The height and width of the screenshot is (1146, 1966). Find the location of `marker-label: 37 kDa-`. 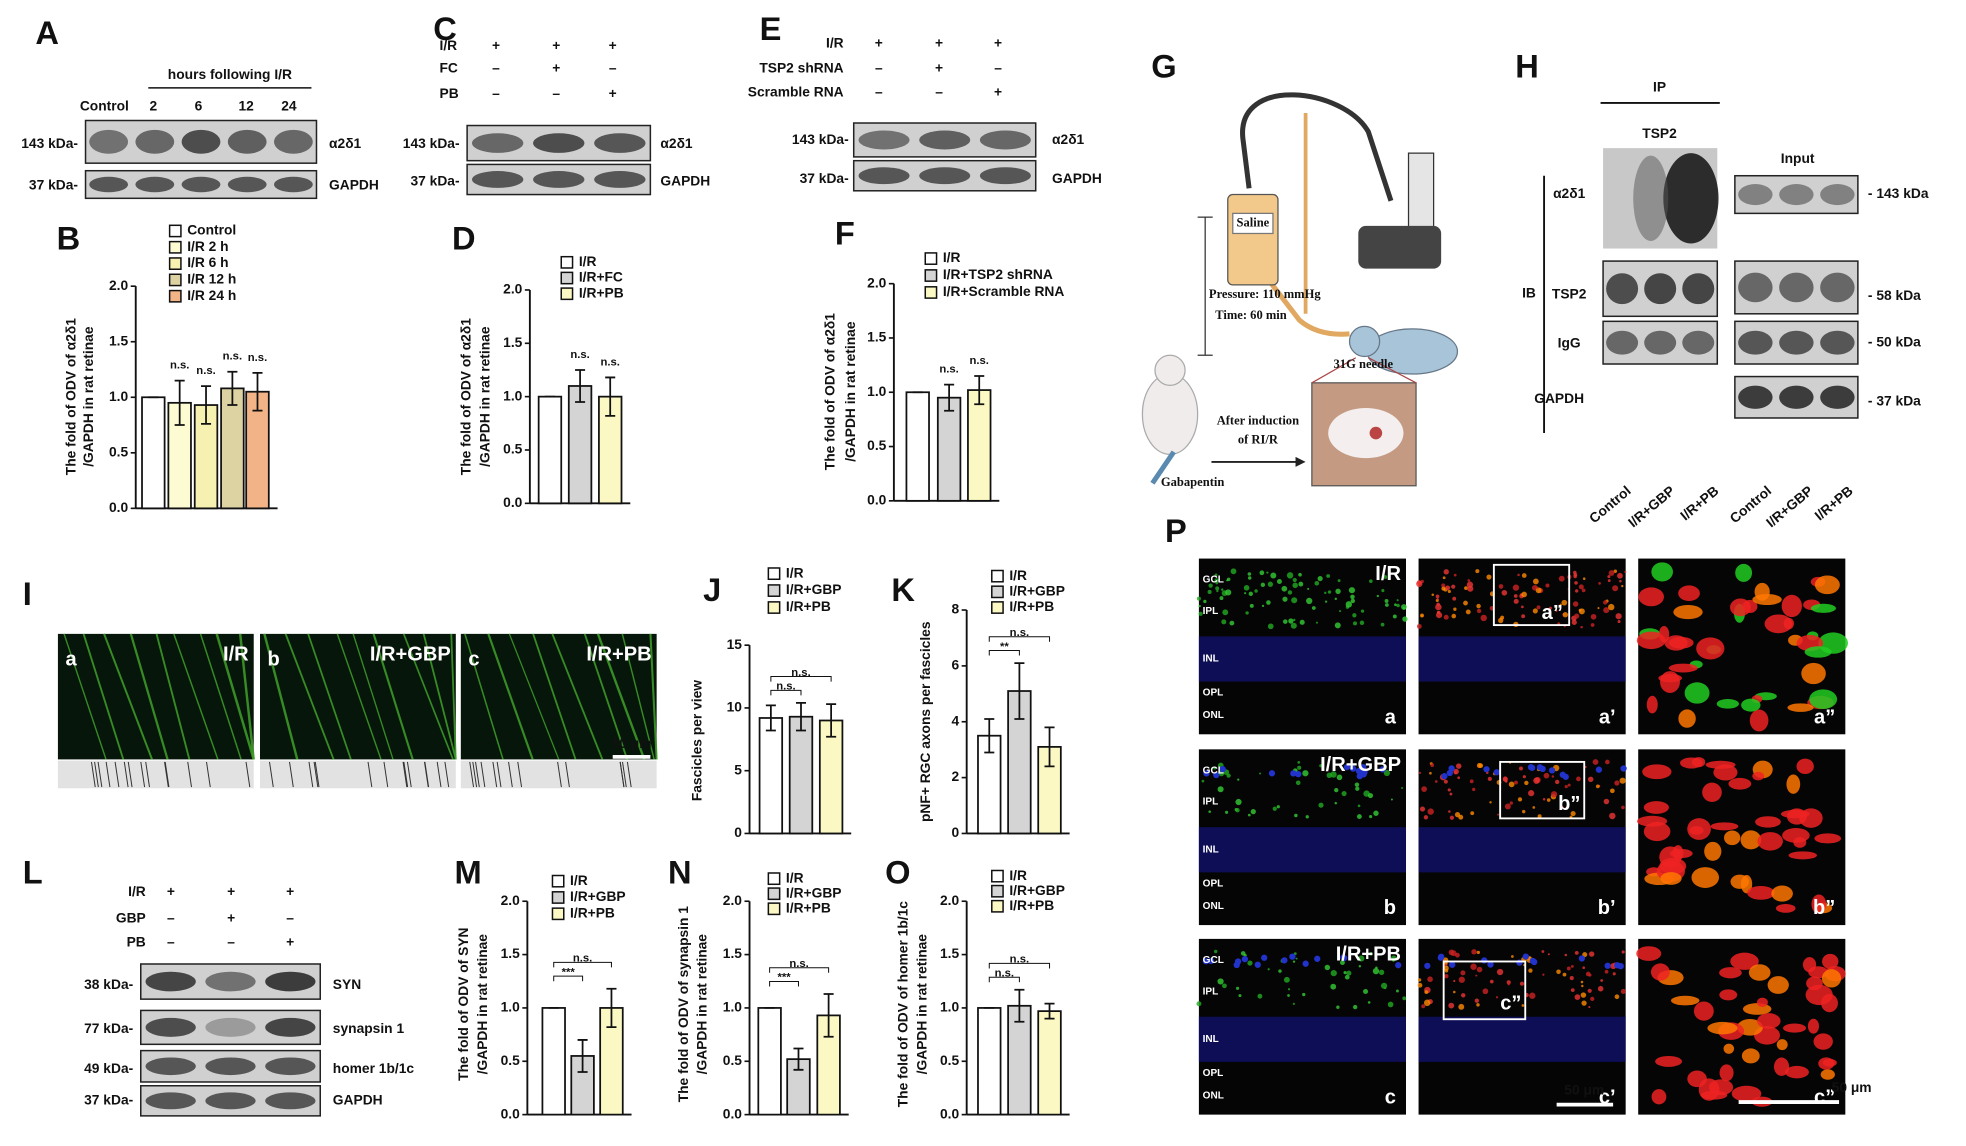

marker-label: 37 kDa- is located at coordinates (824, 178).